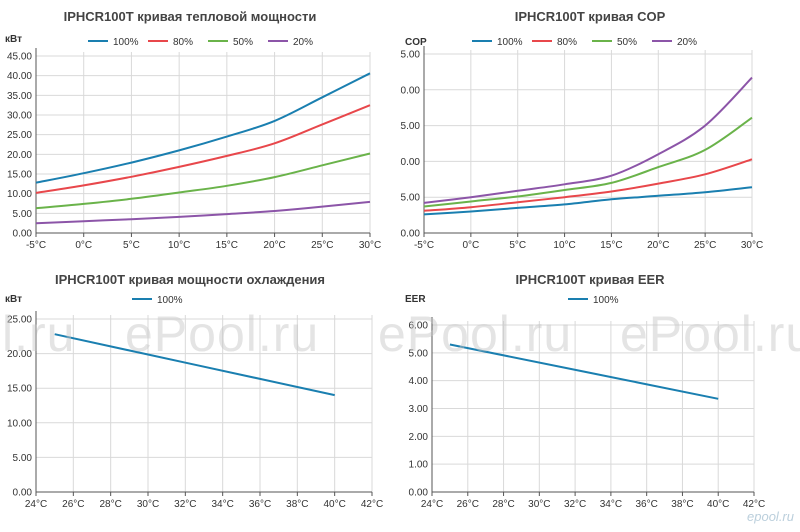  Describe the element at coordinates (419, 326) in the screenshot. I see `y-tick-label: 6.00` at that location.